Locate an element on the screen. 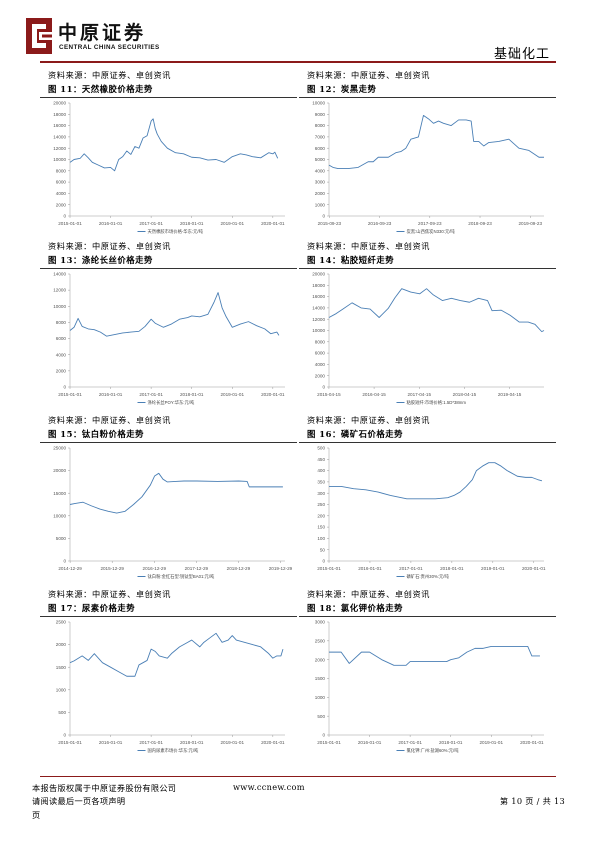 This screenshot has width=596, height=842. figure-title: 图 17：尿素价格走势 is located at coordinates (92, 608).